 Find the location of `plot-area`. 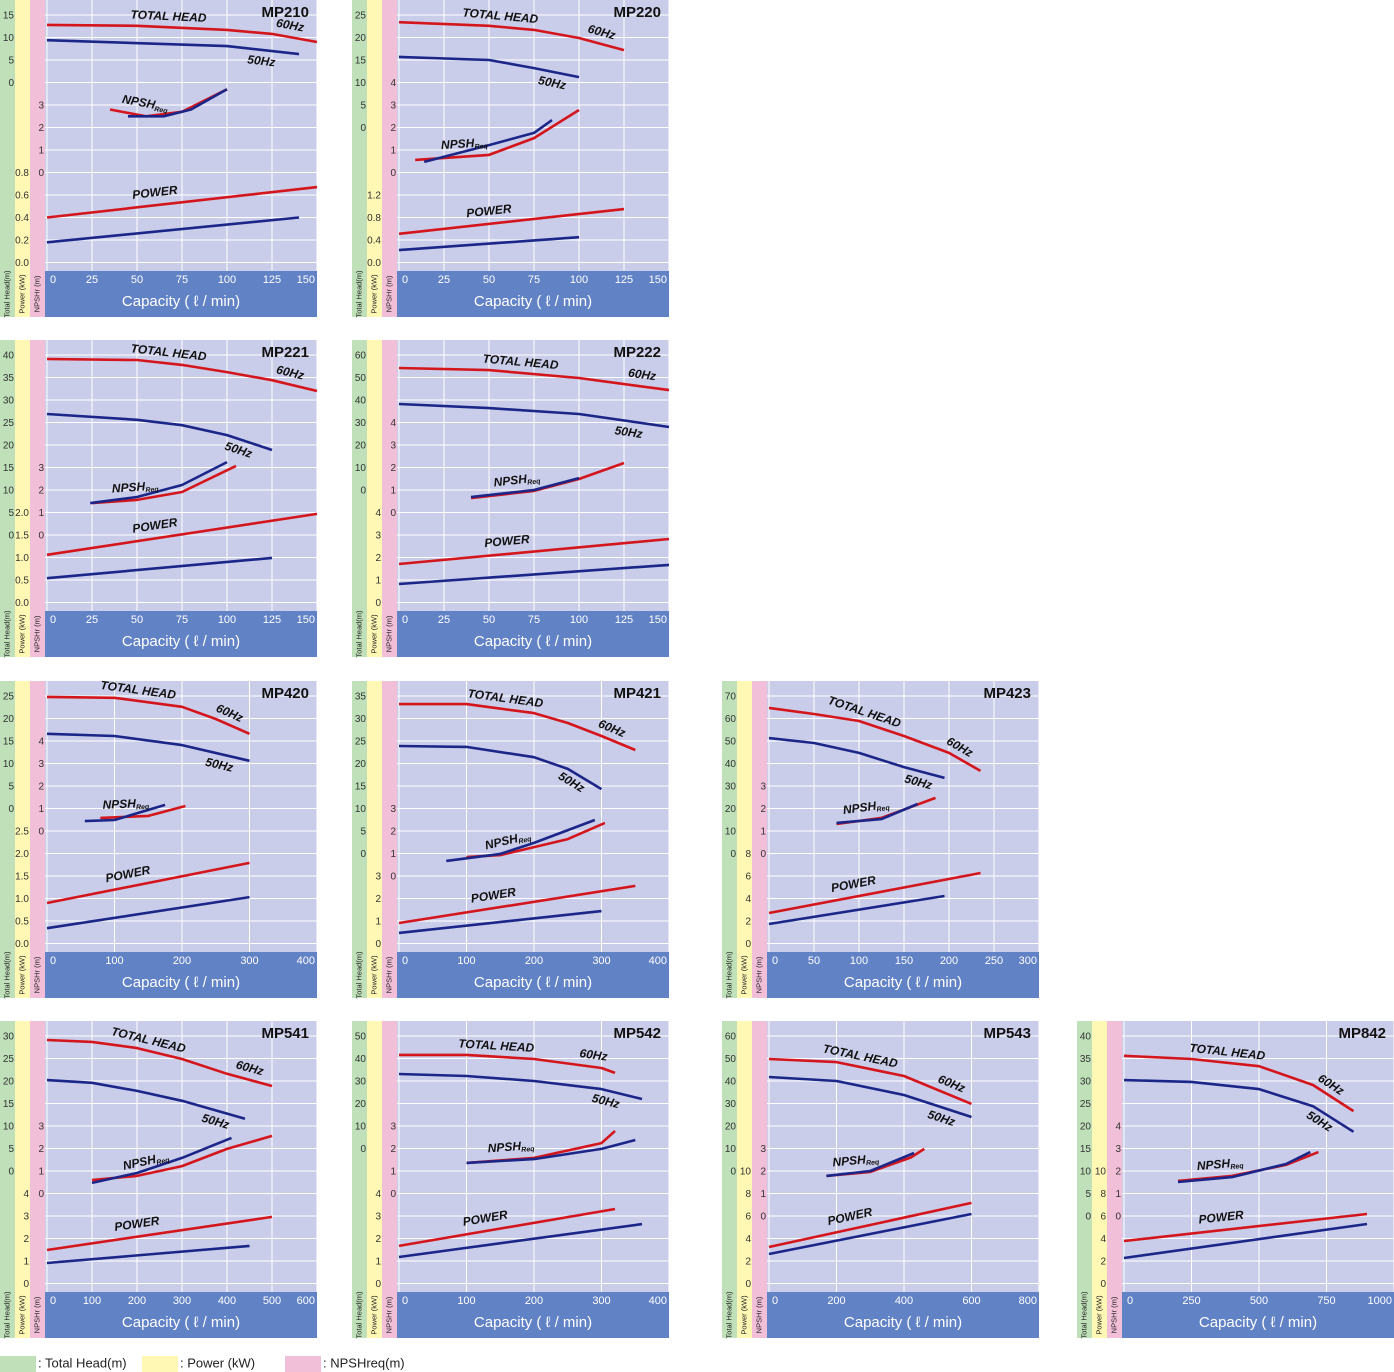

plot-area is located at coordinates (533, 475).